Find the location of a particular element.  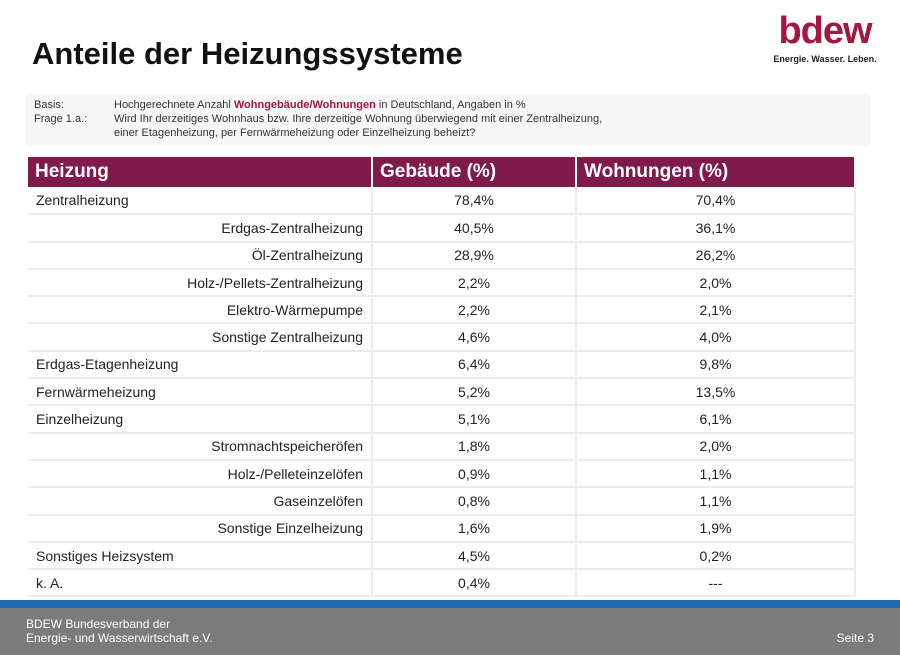

table-row: Stromnachtspeicheröfen 1,8% 2,0% is located at coordinates (442, 446).